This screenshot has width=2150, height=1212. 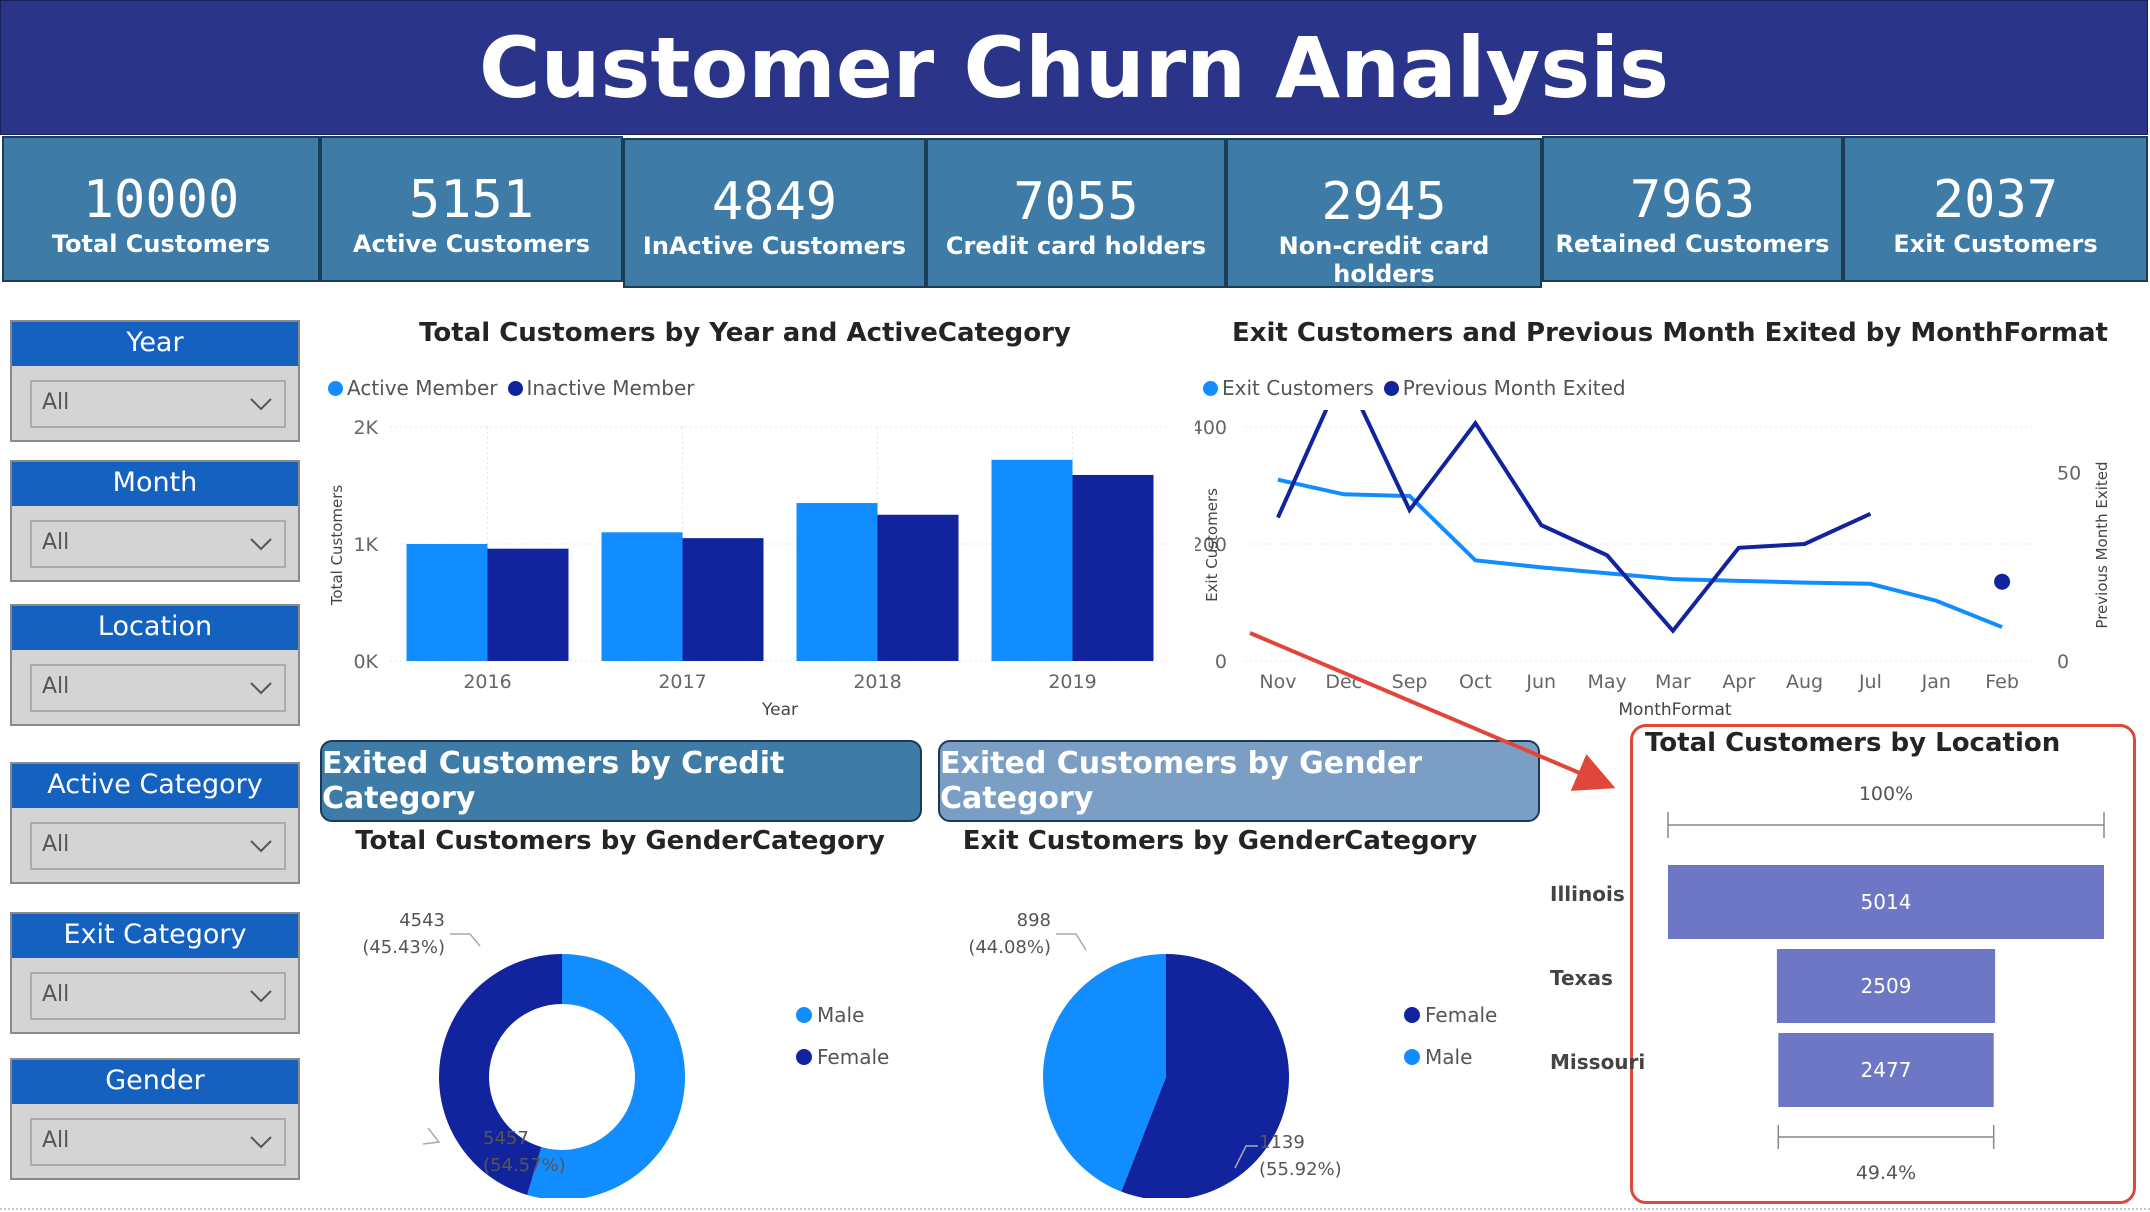 What do you see at coordinates (403, 947) in the screenshot?
I see `slice-pct-label: (45.43%)` at bounding box center [403, 947].